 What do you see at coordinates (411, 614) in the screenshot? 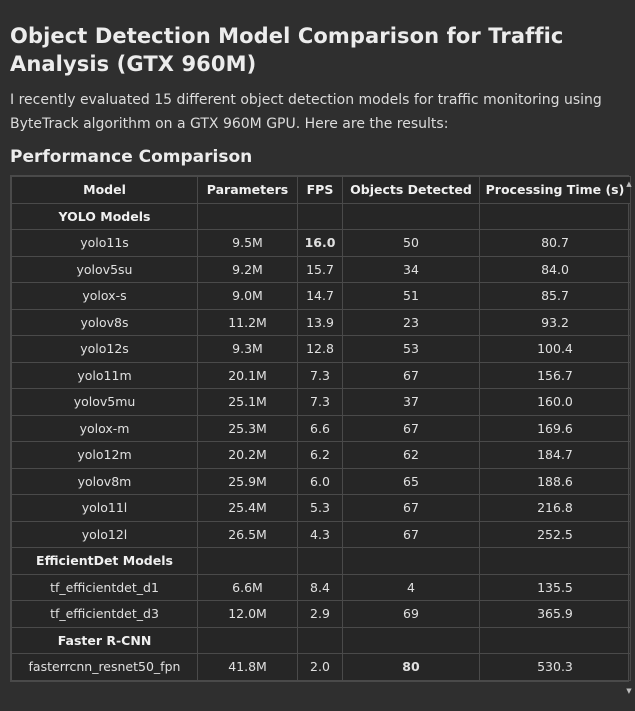
I see `cell-objects: 69` at bounding box center [411, 614].